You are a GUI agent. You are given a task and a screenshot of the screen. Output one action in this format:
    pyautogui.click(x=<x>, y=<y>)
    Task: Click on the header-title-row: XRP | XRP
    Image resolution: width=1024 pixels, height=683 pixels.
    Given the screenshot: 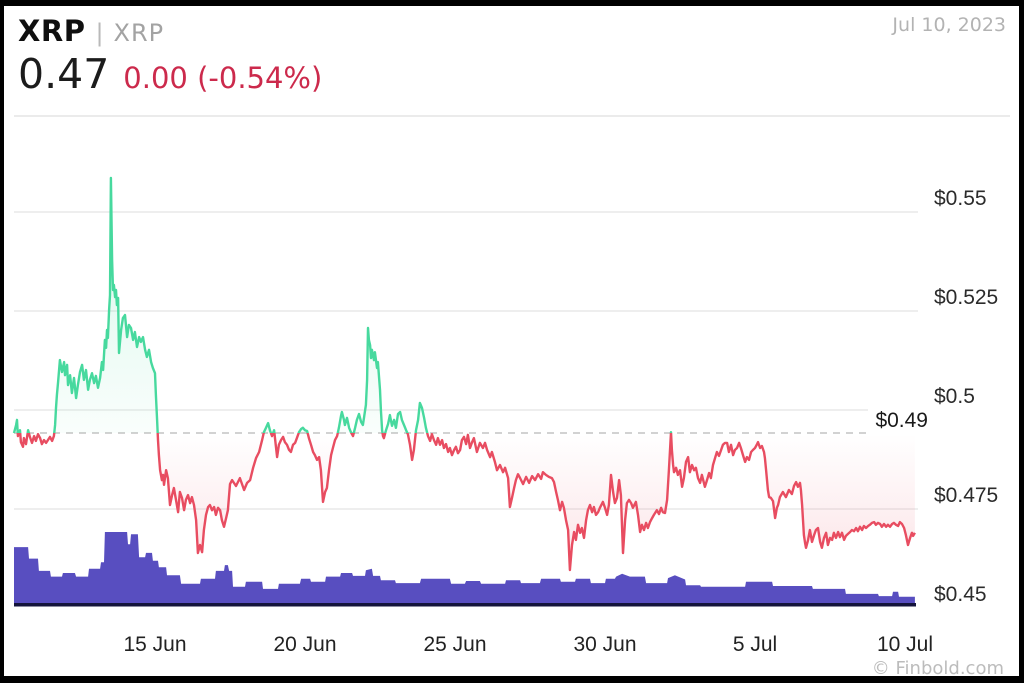 What is the action you would take?
    pyautogui.click(x=91, y=31)
    